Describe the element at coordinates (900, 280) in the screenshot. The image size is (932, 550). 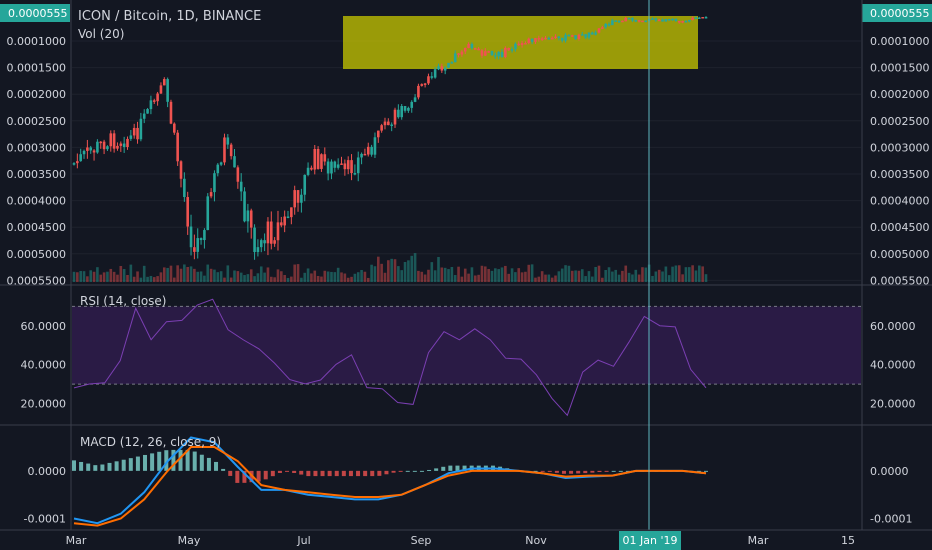
I see `price-tick-label: 0.0005500` at that location.